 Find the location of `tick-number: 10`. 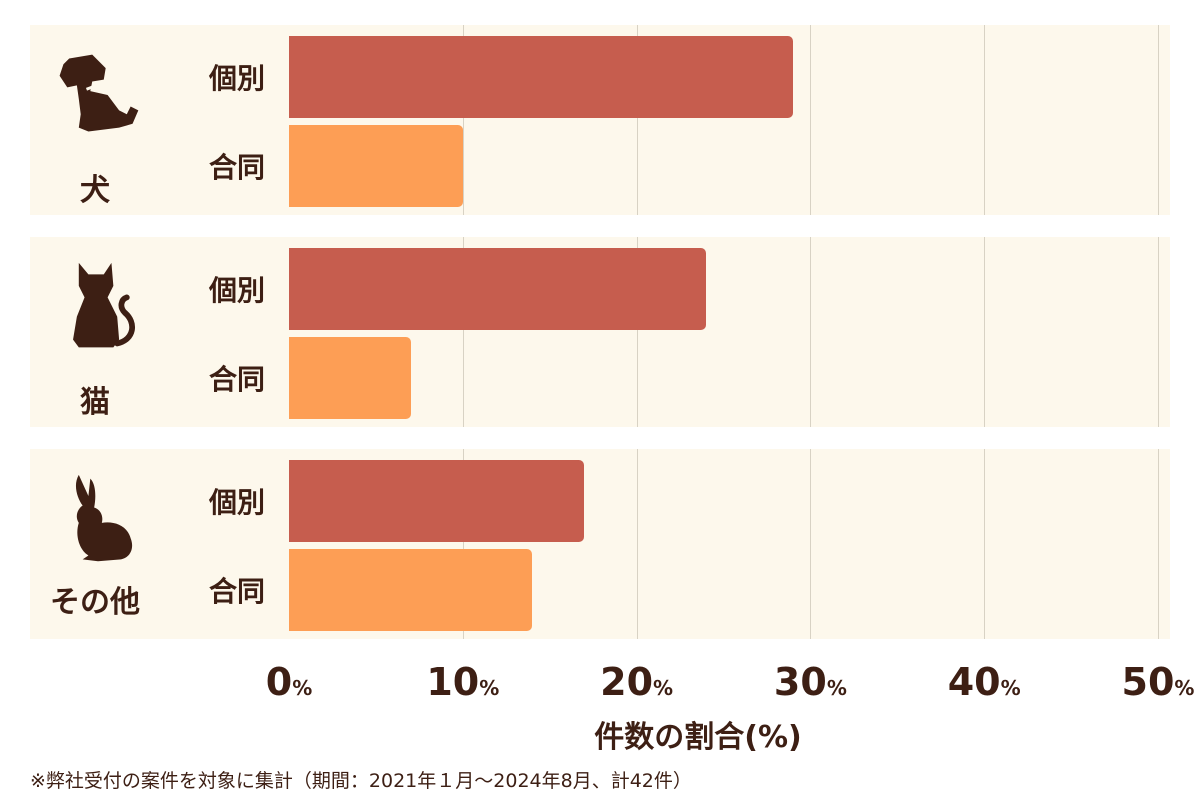

tick-number: 10 is located at coordinates (453, 682).